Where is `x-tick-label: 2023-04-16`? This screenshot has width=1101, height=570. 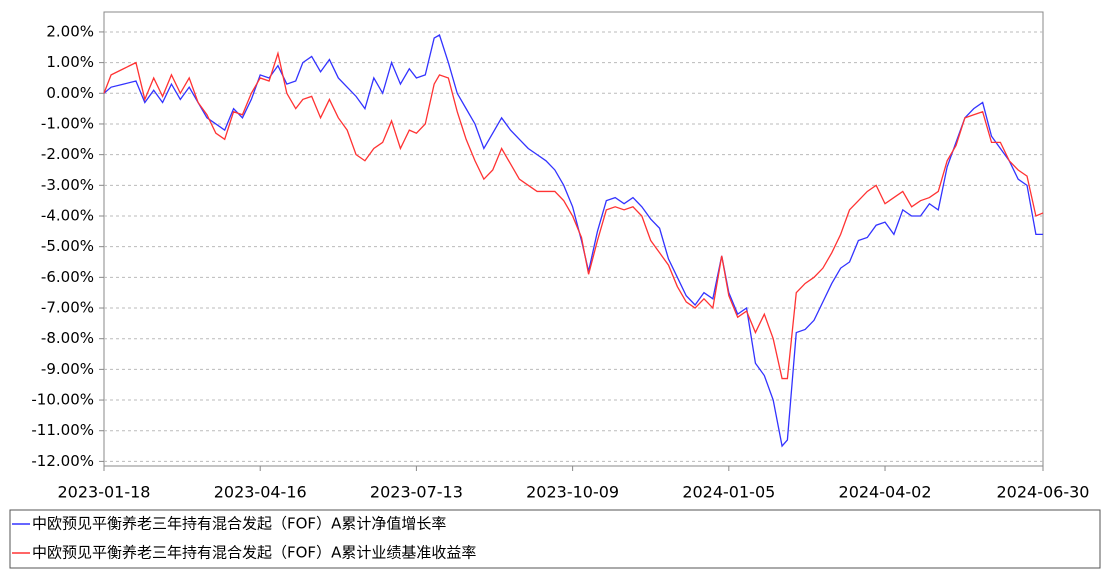
x-tick-label: 2023-04-16 is located at coordinates (260, 492).